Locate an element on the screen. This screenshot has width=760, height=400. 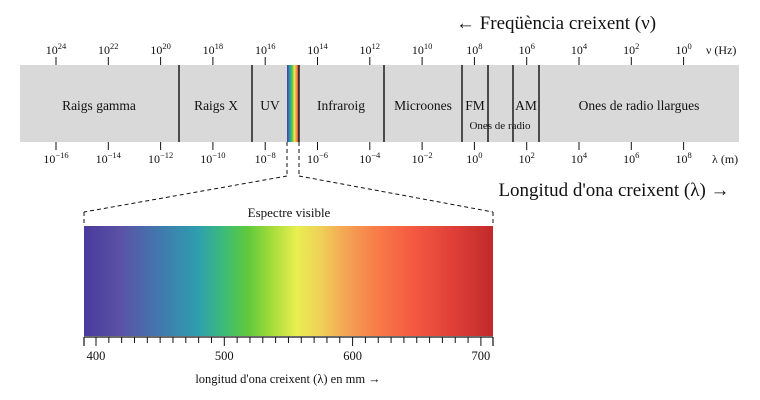
band-label-microwave: Microones is located at coordinates (423, 105).